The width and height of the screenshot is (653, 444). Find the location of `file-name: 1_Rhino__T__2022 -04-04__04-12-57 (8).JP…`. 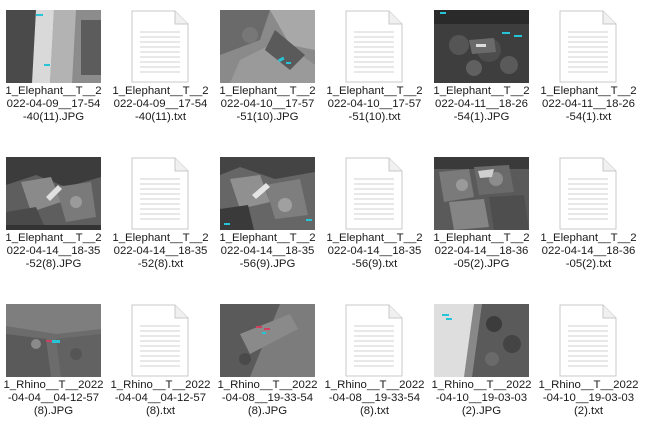

file-name: 1_Rhino__T__2022 -04-04__04-12-57 (8).JP… is located at coordinates (53, 398).